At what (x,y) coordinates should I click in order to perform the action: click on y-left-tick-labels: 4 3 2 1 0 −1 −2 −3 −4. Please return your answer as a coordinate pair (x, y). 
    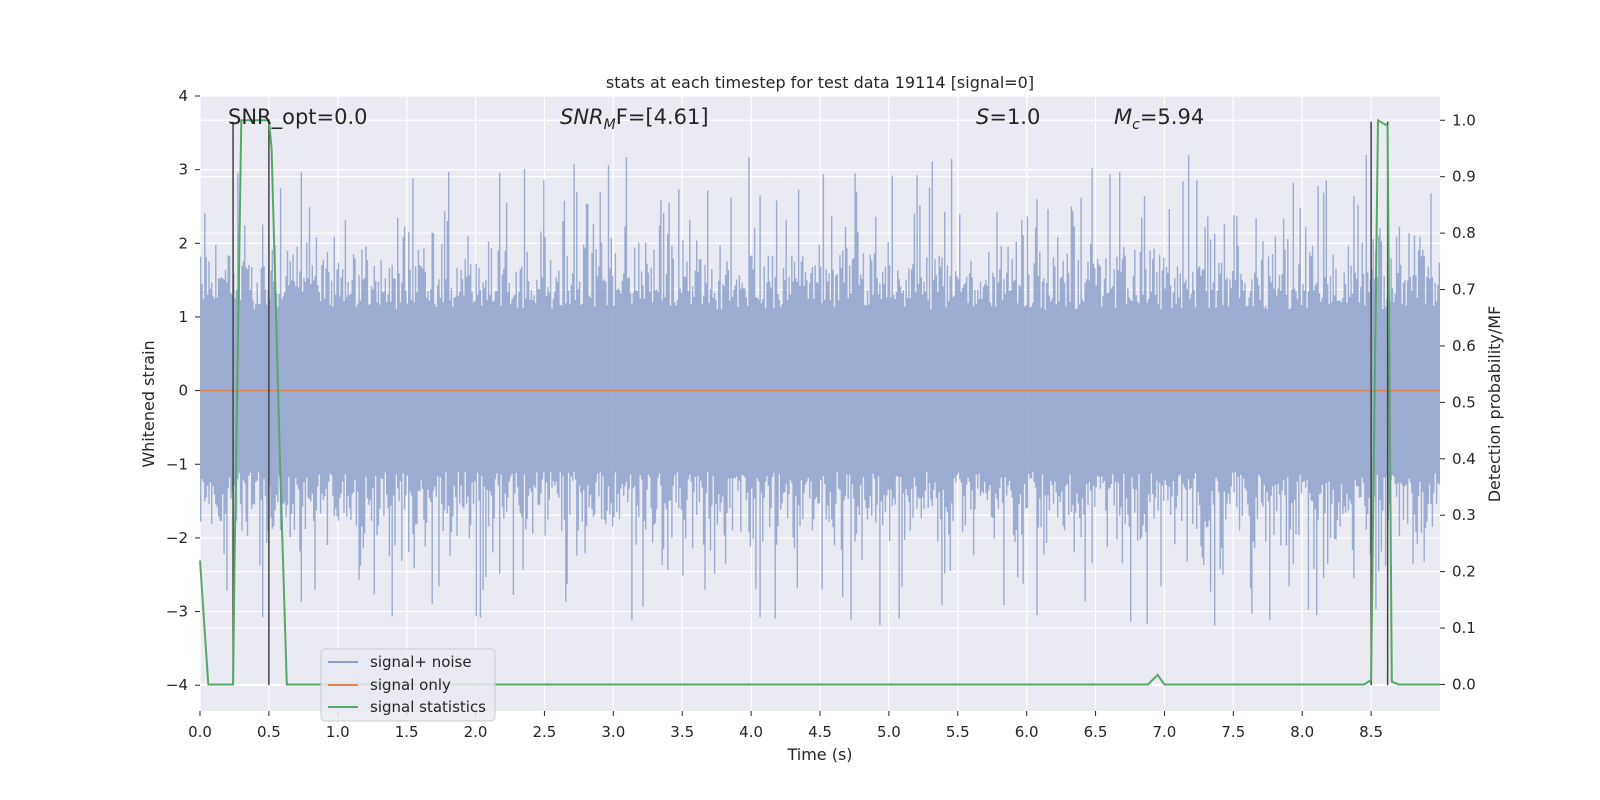
    Looking at the image, I should click on (183, 390).